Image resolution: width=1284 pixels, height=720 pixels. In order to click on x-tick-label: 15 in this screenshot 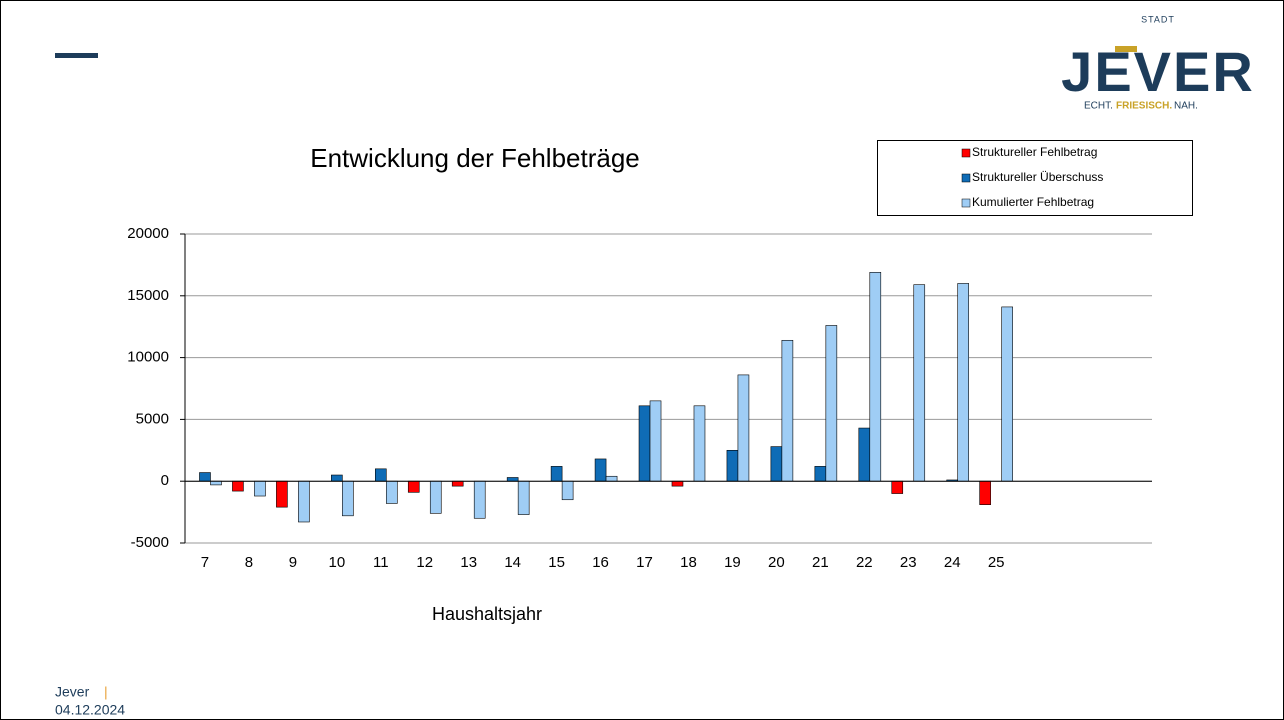, I will do `click(556, 562)`.